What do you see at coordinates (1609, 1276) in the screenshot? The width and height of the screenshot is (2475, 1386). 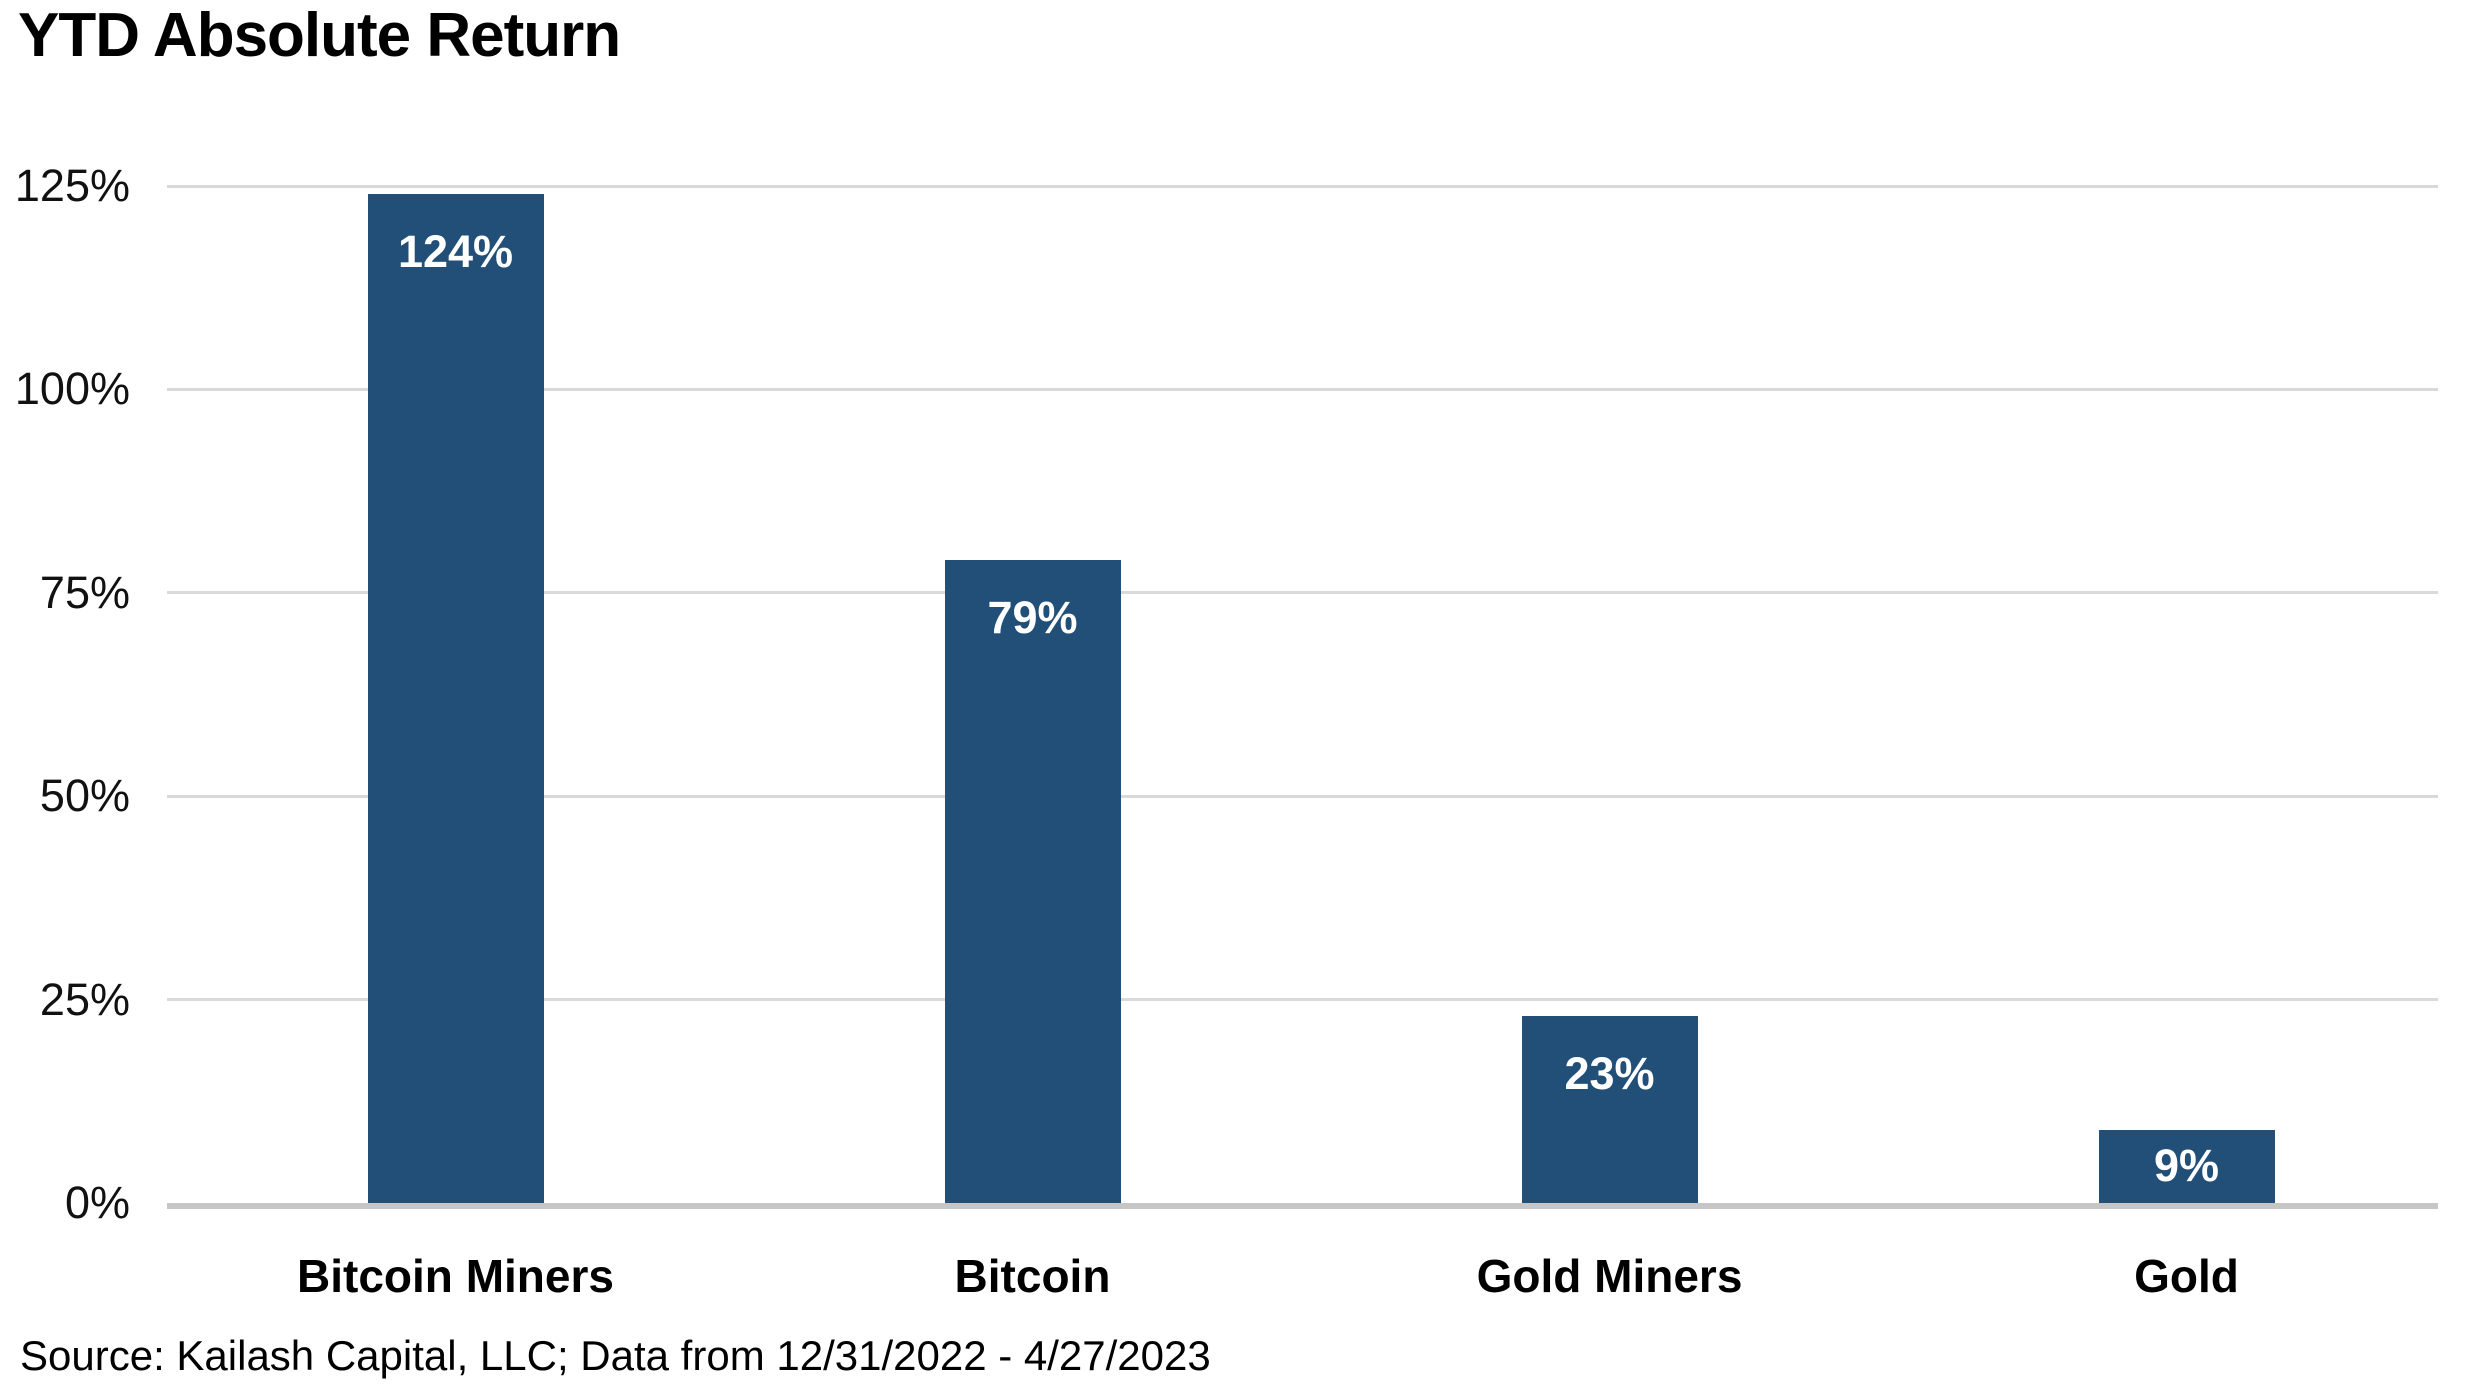 I see `category-label-gold-miners: Gold Miners` at bounding box center [1609, 1276].